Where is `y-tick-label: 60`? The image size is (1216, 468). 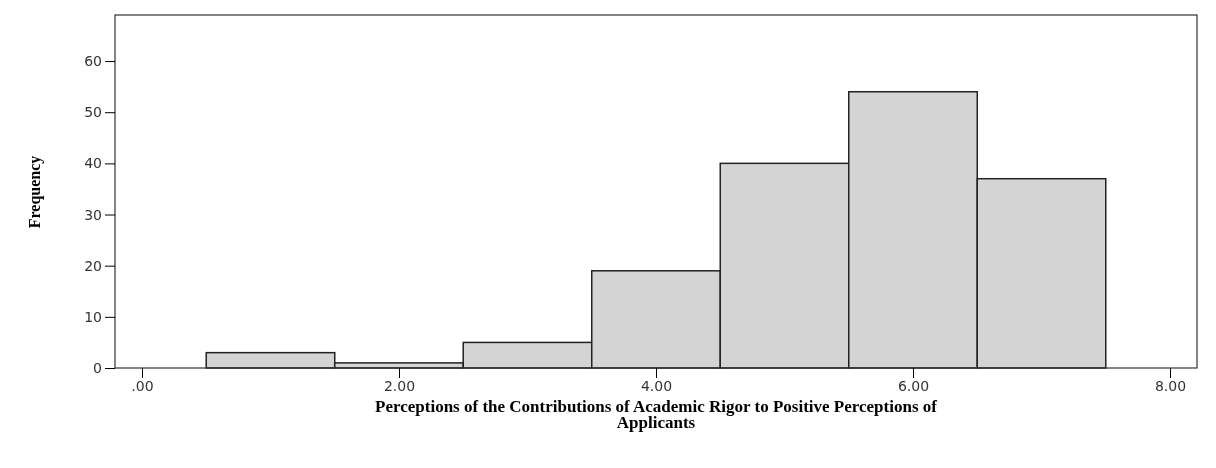
y-tick-label: 60 is located at coordinates (93, 61).